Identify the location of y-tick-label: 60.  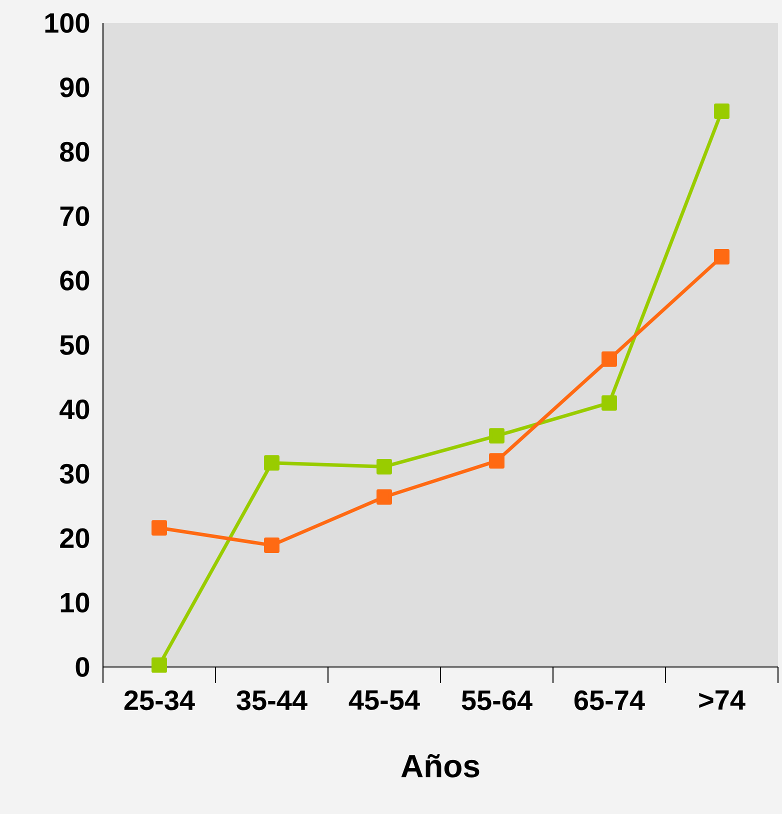
(74, 280).